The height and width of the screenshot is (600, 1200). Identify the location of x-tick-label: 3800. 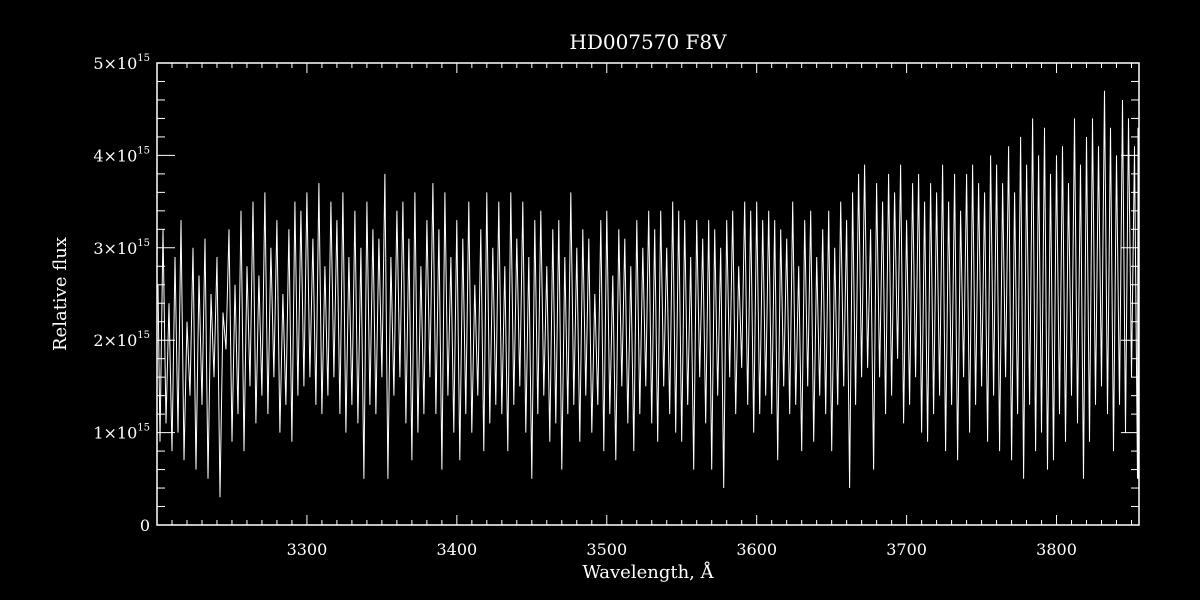
(1056, 549).